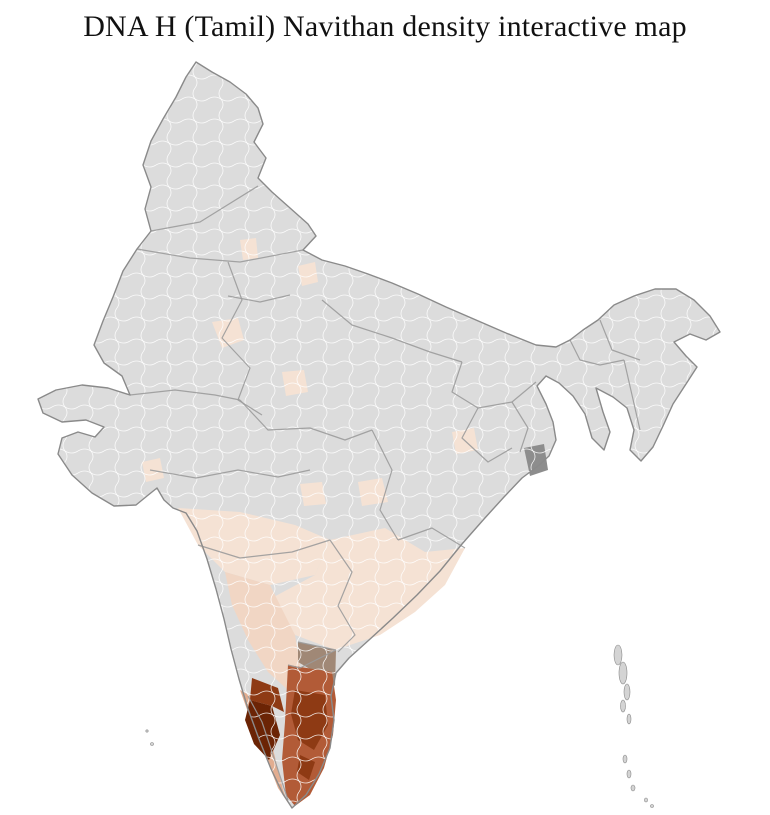 The width and height of the screenshot is (770, 815). Describe the element at coordinates (399, 726) in the screenshot. I see `islands-layer` at that location.